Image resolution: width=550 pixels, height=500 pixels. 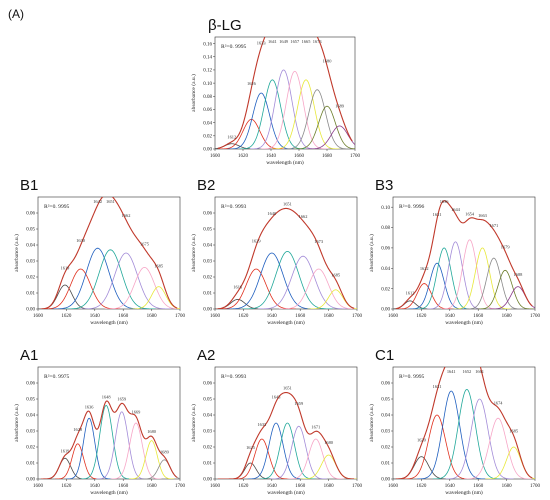 What do you see at coordinates (284, 41) in the screenshot?
I see `peak-label: 1649` at bounding box center [284, 41].